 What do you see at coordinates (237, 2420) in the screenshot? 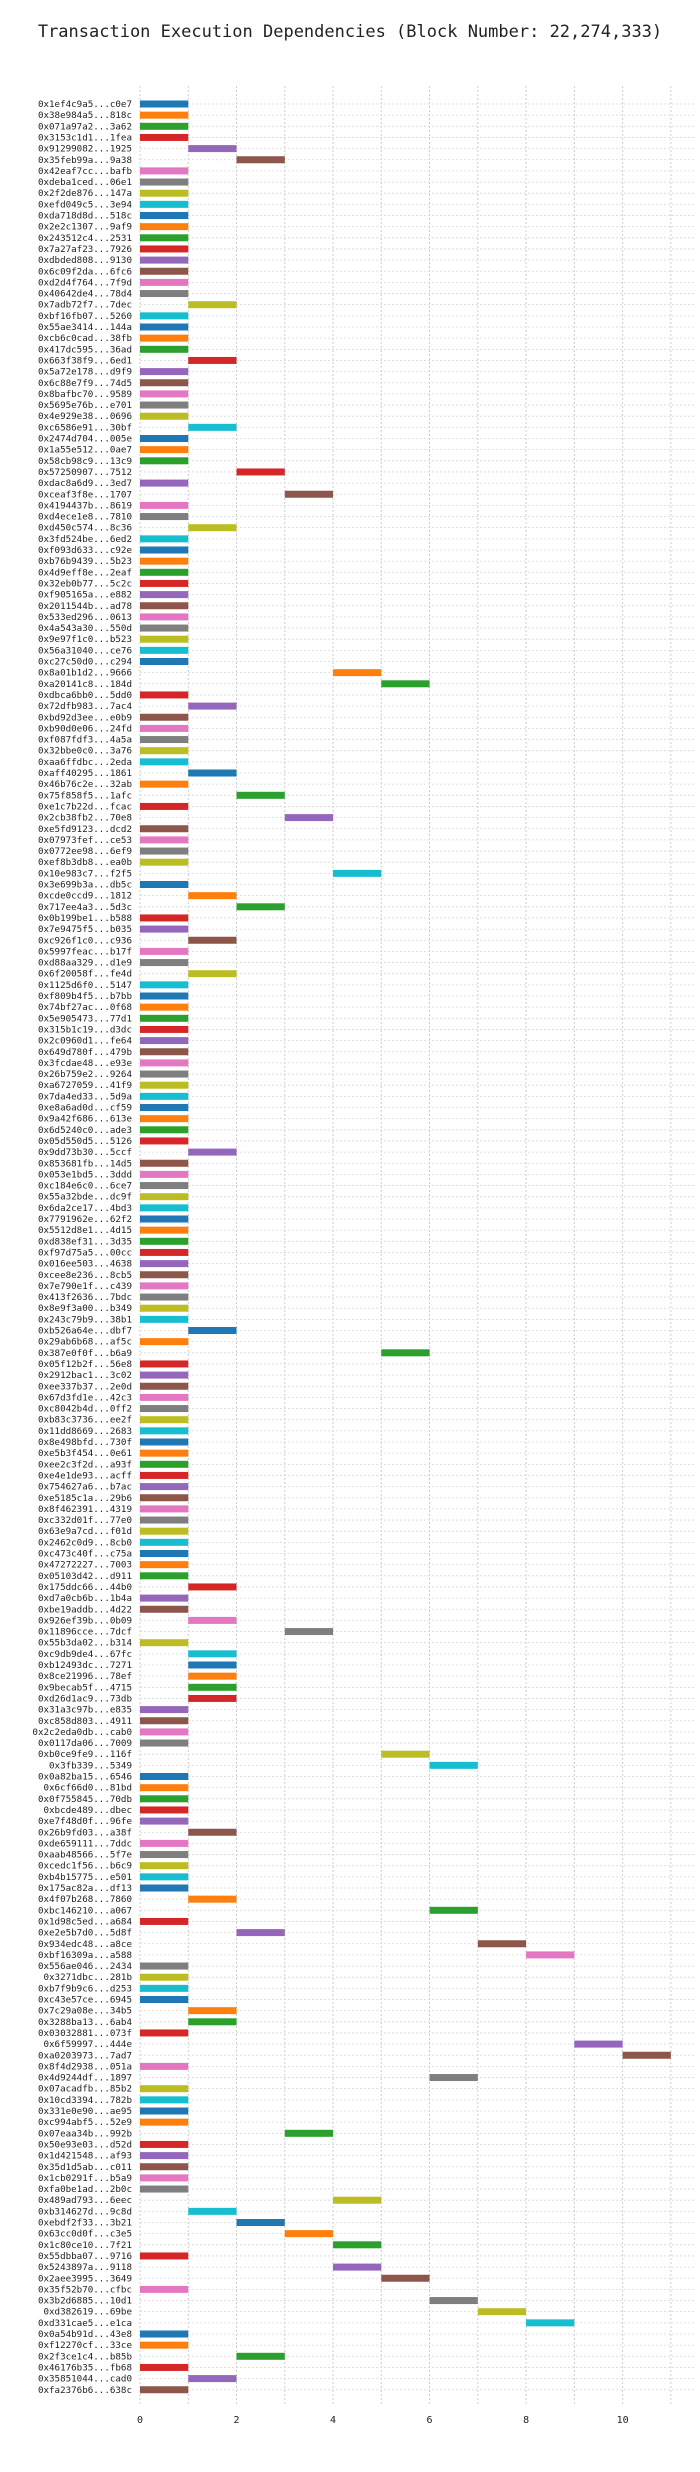
I see `x-tick-label: 2` at bounding box center [237, 2420].